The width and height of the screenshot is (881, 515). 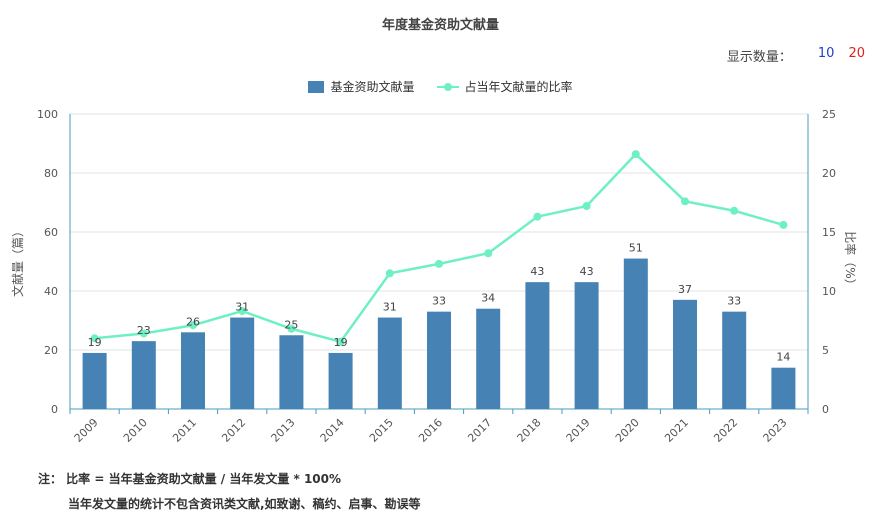 What do you see at coordinates (676, 430) in the screenshot?
I see `x-tick-label: 2021` at bounding box center [676, 430].